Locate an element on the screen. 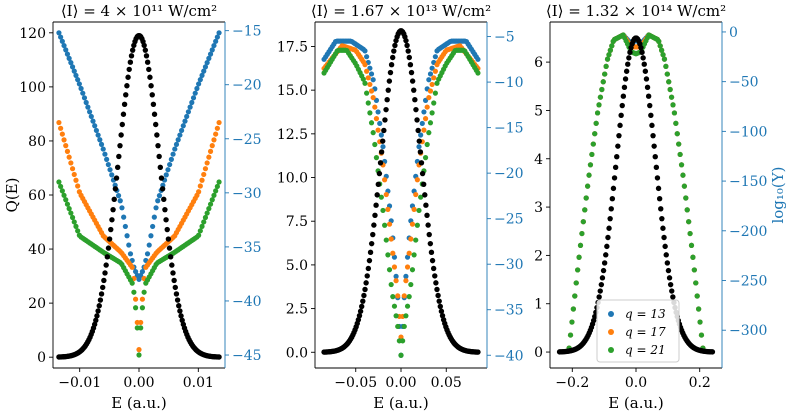 Image resolution: width=793 pixels, height=420 pixels. y-tick-label: 20 is located at coordinates (37, 304).